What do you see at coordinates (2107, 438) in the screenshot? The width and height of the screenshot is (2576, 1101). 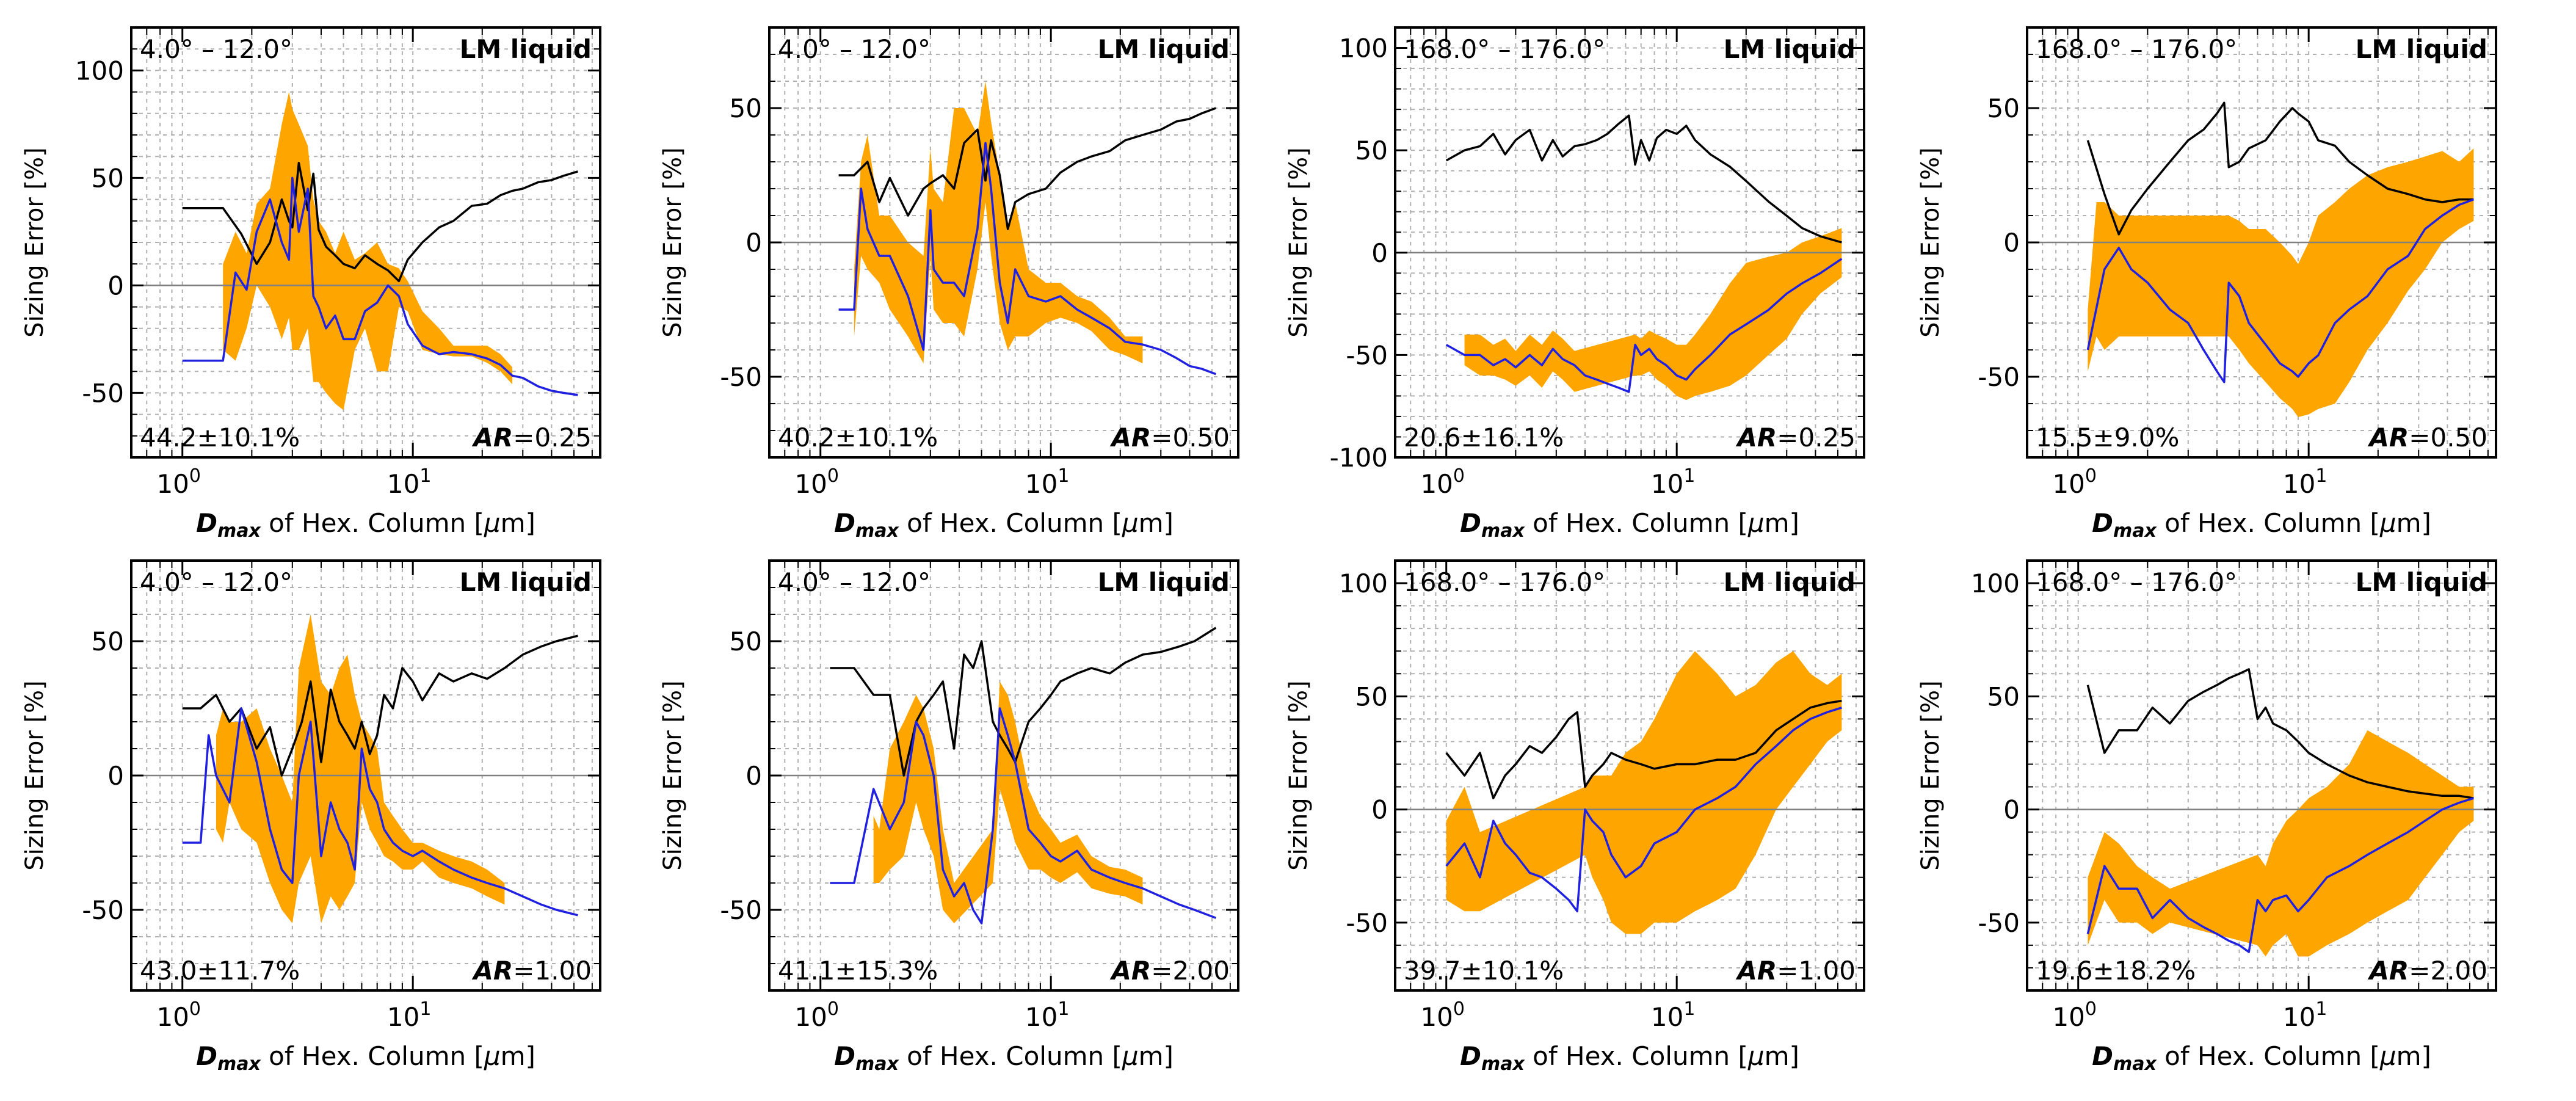 I see `stat-label: 15.5±9.0%` at bounding box center [2107, 438].